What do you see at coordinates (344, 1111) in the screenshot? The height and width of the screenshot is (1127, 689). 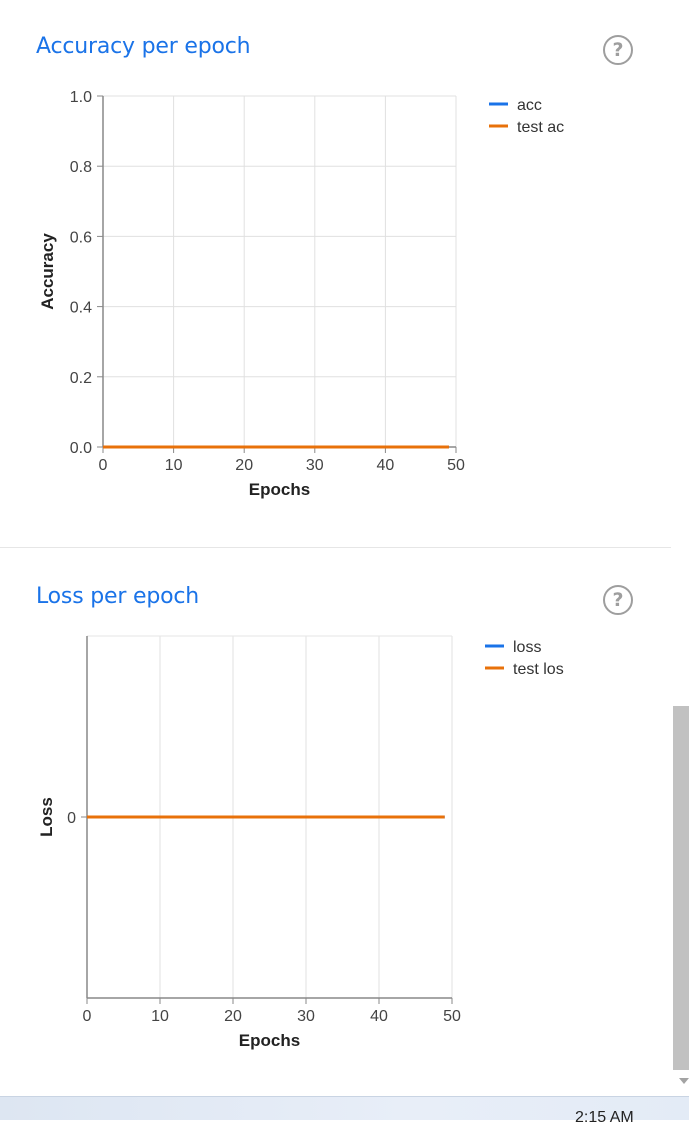 I see `taskbar: 2:15 AM` at bounding box center [344, 1111].